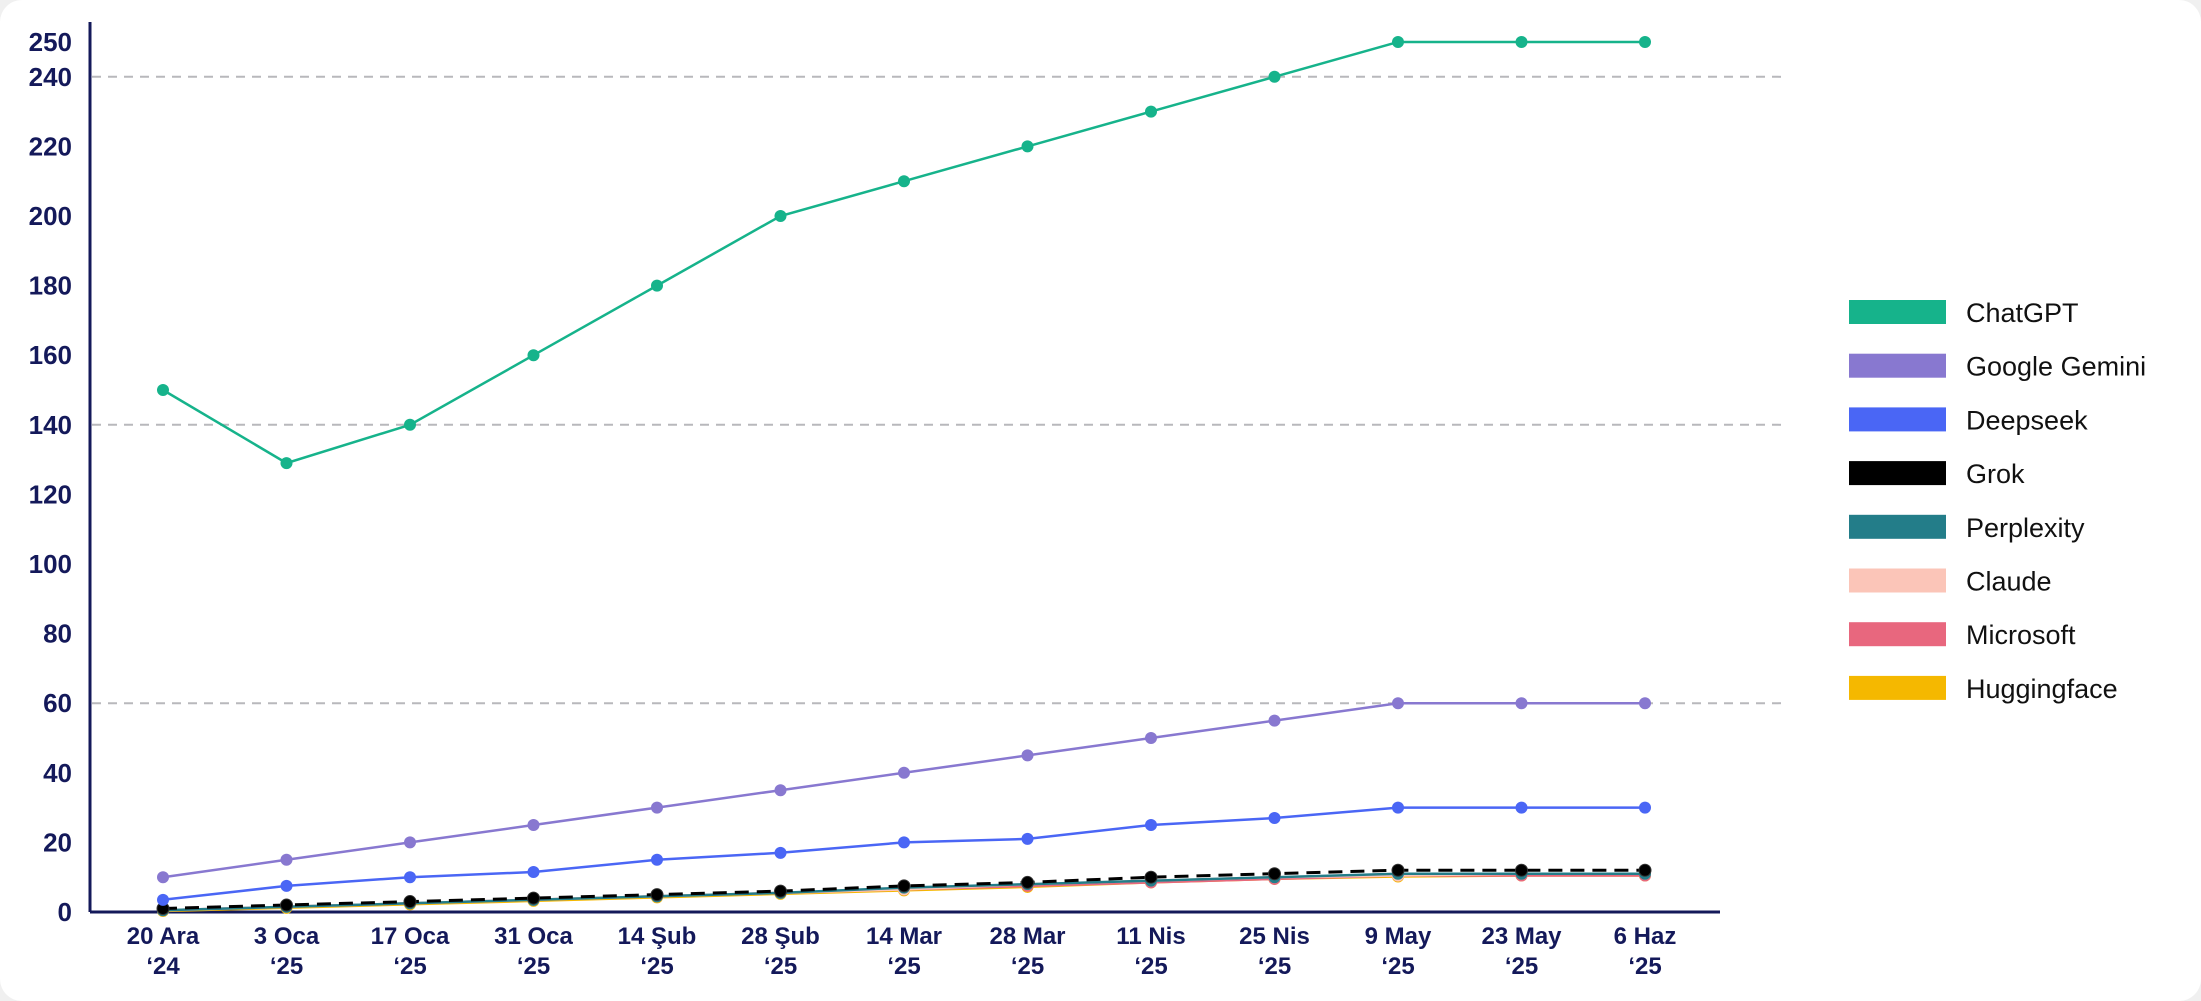  Describe the element at coordinates (50, 286) in the screenshot. I see `y-tick-label: 180` at that location.